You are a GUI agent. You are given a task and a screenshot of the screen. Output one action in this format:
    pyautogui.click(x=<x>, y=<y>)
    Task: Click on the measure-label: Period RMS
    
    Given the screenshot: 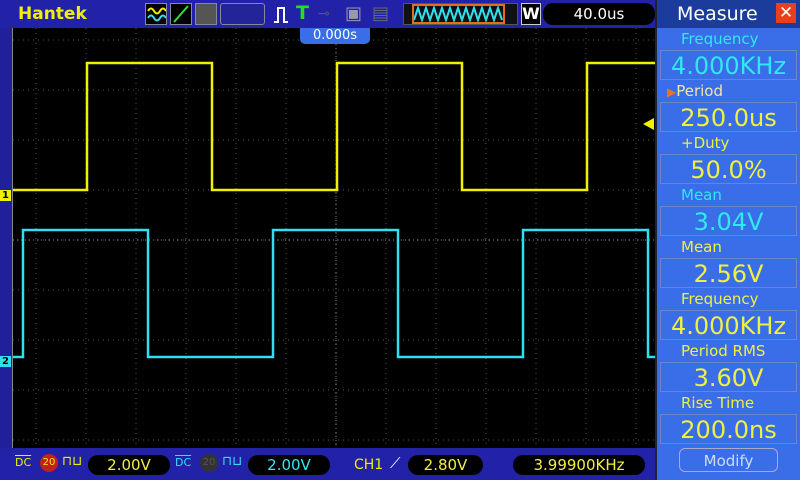 What is the action you would take?
    pyautogui.click(x=728, y=351)
    